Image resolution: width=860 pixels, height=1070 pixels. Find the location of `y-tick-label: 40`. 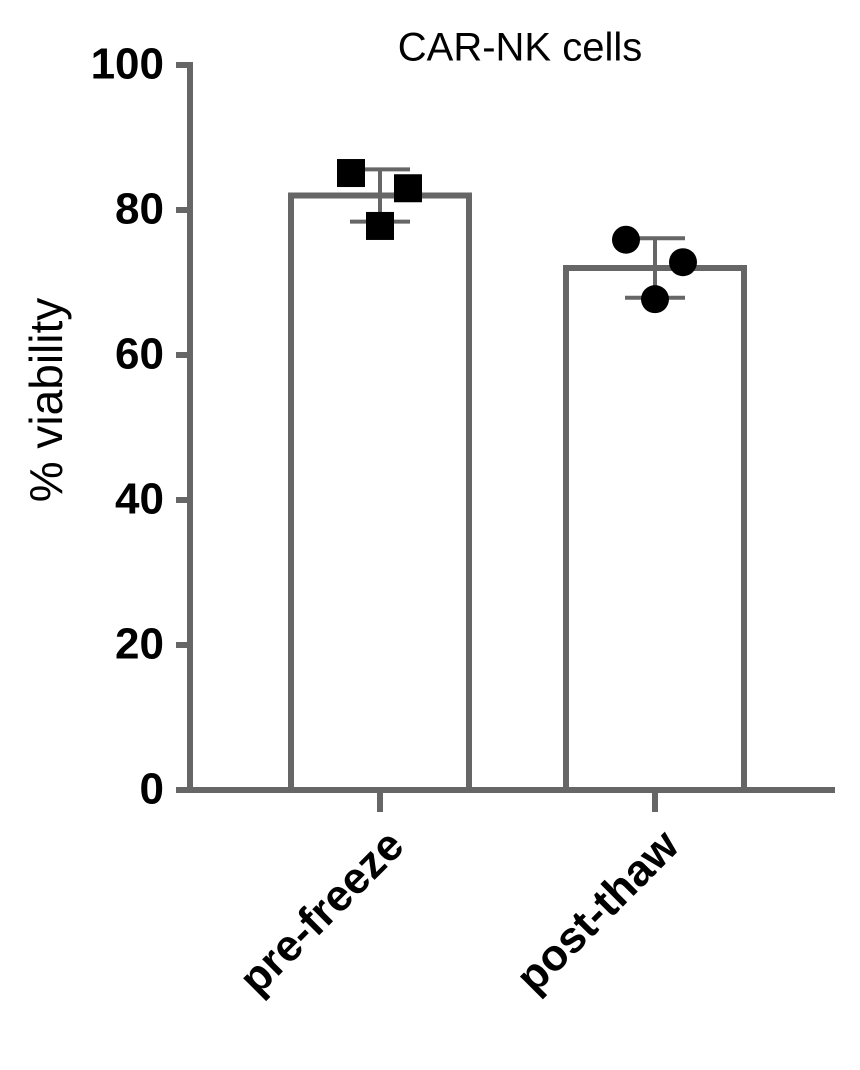

y-tick-label: 40 is located at coordinates (139, 499).